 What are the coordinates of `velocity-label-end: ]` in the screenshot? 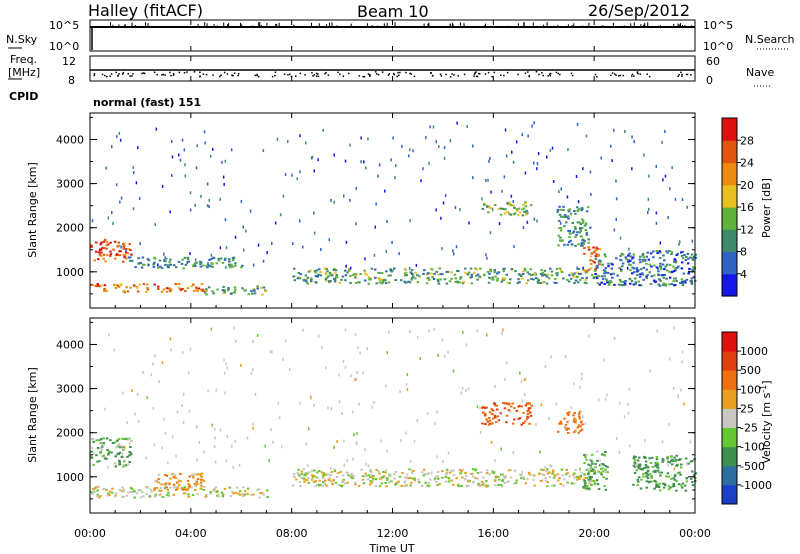 It's located at (766, 382).